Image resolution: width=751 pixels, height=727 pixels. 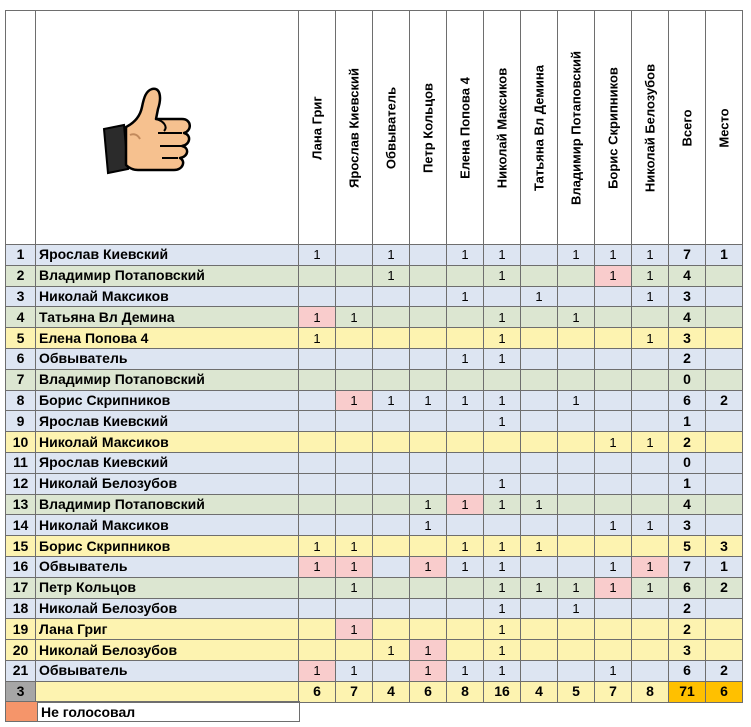 I want to click on row-place: 2, so click(x=724, y=670).